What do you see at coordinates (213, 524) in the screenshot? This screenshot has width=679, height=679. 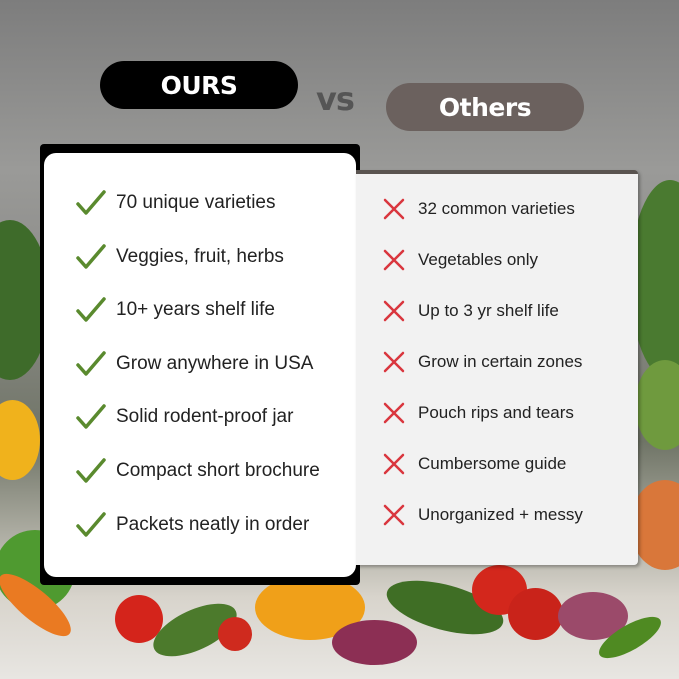 I see `ours-item-text: Packets neatly in order` at bounding box center [213, 524].